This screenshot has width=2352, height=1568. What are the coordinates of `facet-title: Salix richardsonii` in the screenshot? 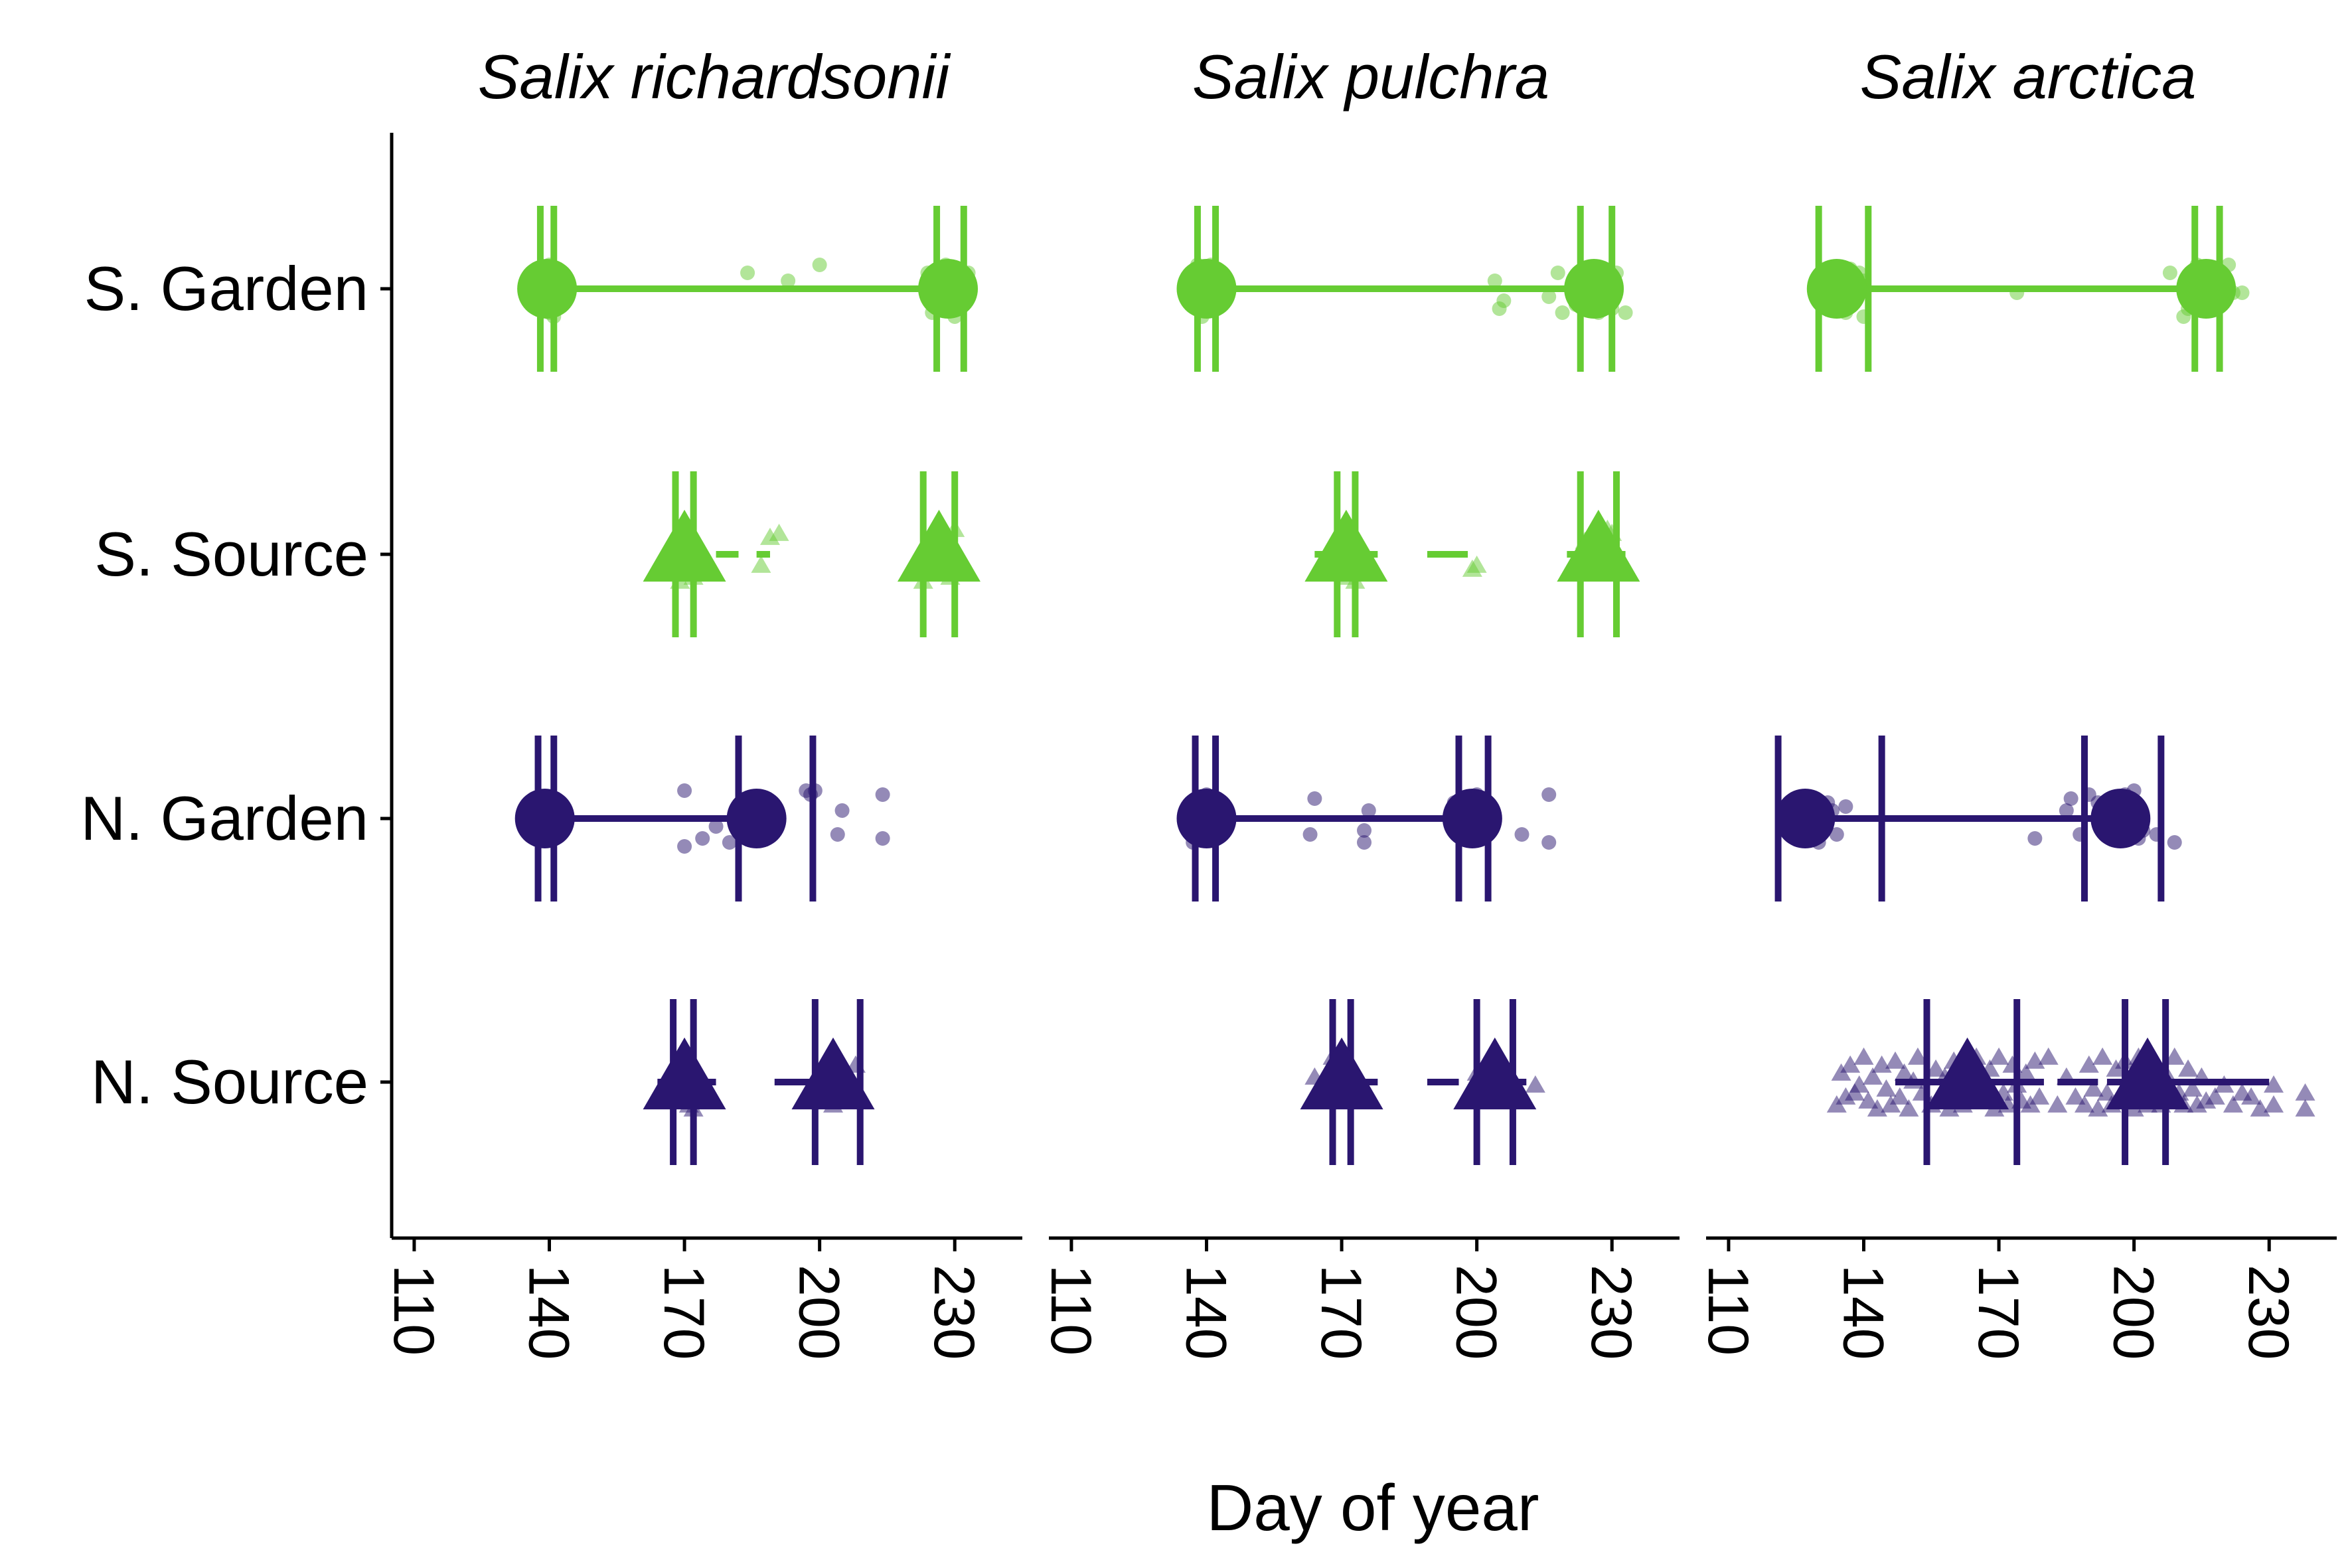 It's located at (715, 77).